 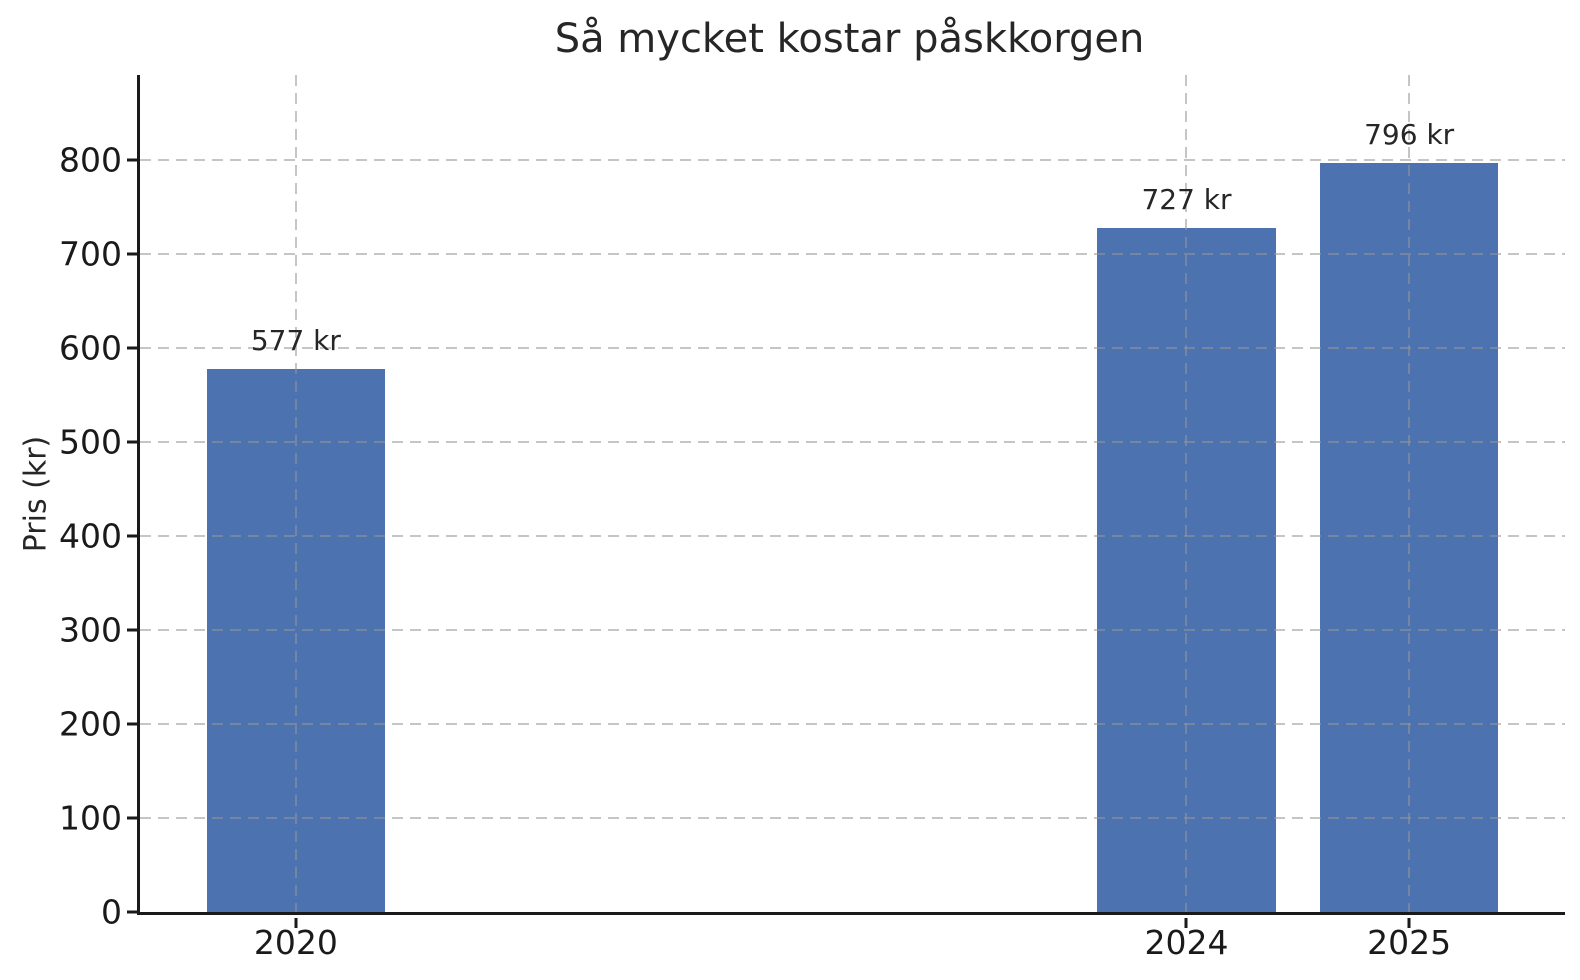 What do you see at coordinates (1409, 942) in the screenshot?
I see `x-tick-label: 2025` at bounding box center [1409, 942].